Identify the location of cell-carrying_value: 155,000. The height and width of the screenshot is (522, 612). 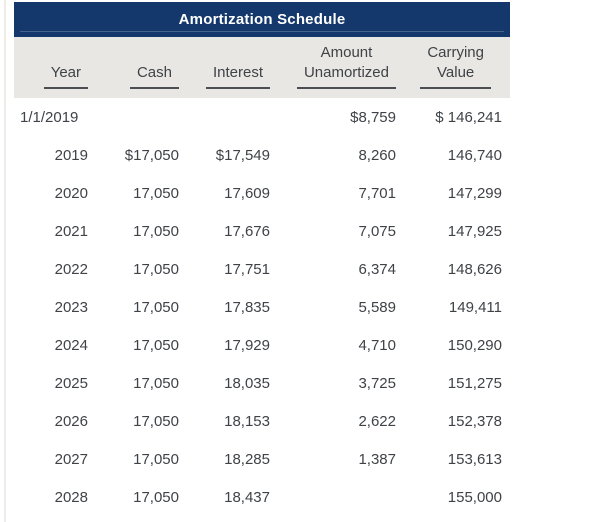
(474, 497).